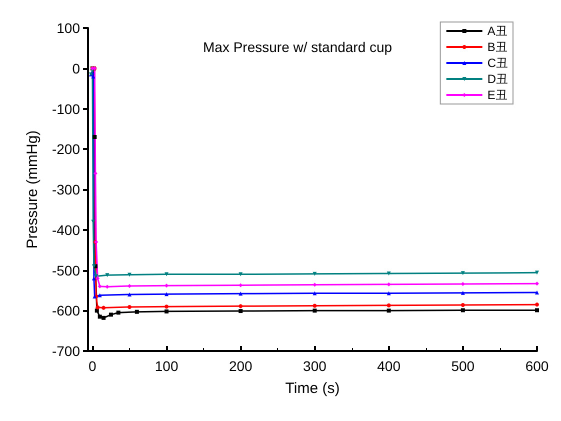 This screenshot has width=561, height=421. Describe the element at coordinates (68, 28) in the screenshot. I see `y-tick-label: 100` at that location.